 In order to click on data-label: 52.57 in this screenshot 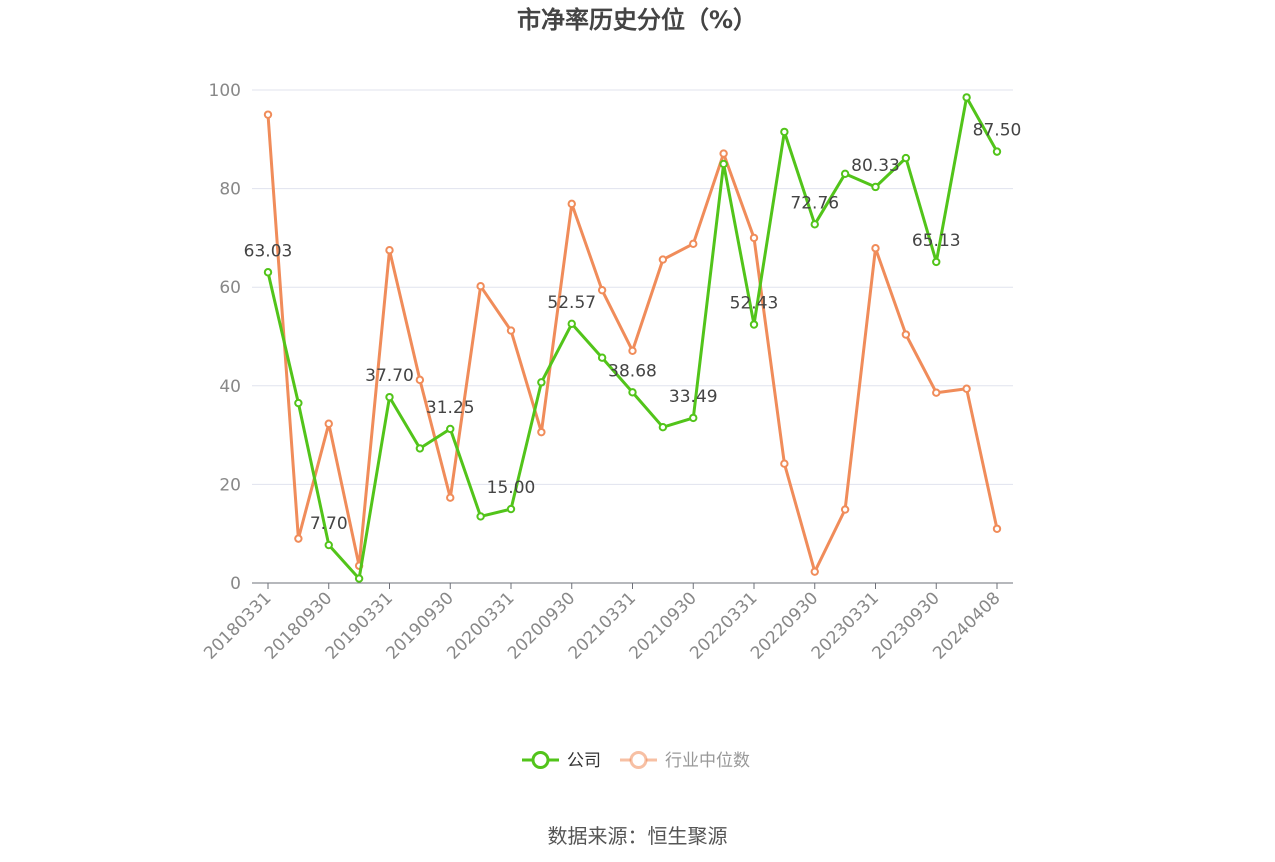, I will do `click(571, 303)`.